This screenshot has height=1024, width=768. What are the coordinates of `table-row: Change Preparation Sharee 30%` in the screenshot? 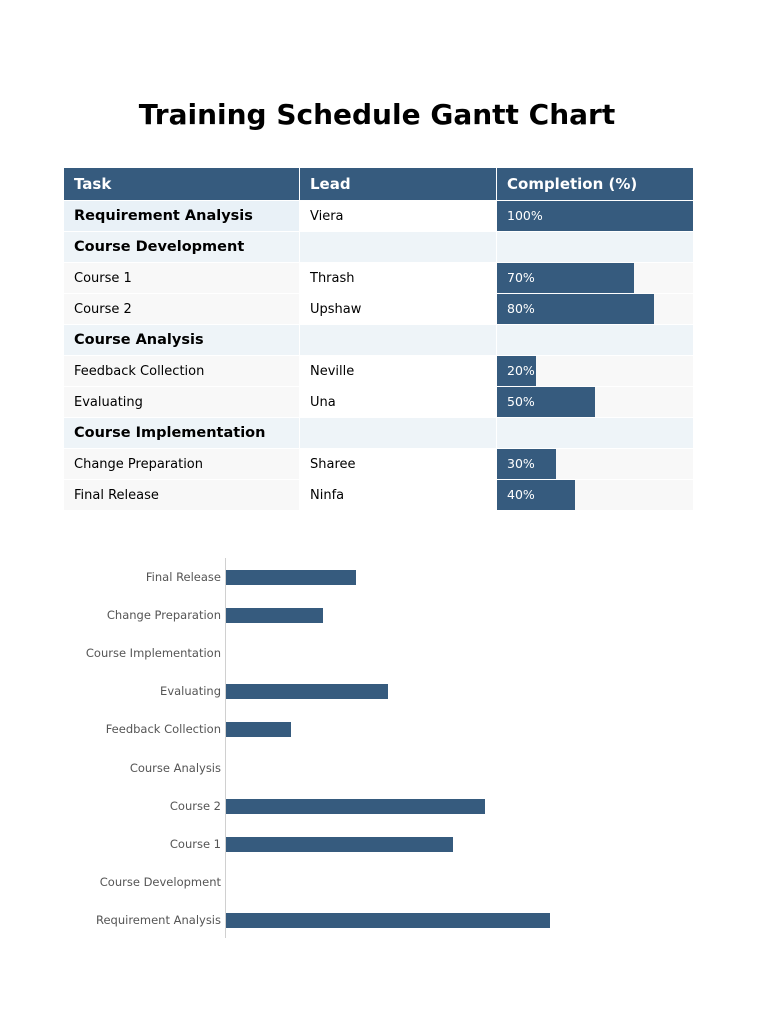 It's located at (378, 464).